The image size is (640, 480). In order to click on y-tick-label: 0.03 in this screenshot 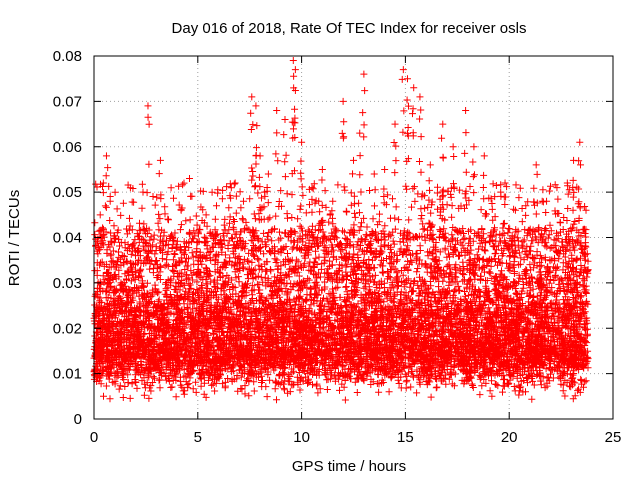, I will do `click(67, 283)`.